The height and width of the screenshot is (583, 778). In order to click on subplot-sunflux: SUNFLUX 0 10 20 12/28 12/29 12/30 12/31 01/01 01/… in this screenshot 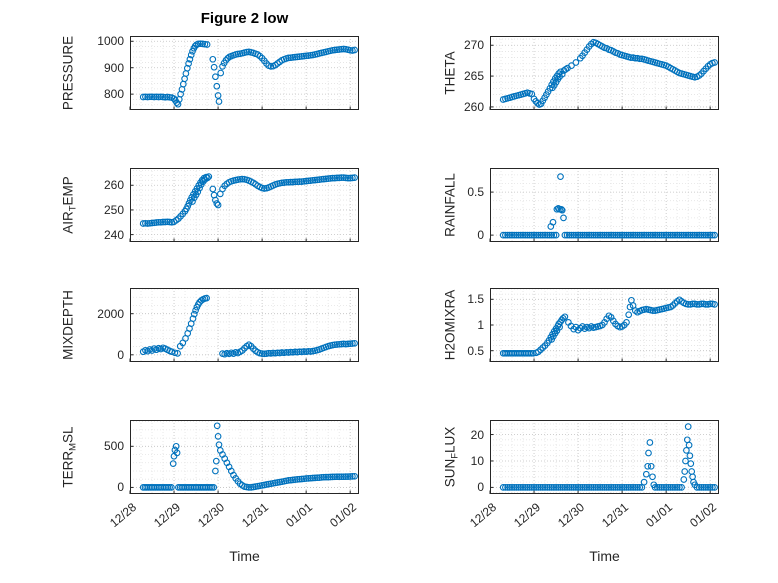, I will do `click(581, 475)`.